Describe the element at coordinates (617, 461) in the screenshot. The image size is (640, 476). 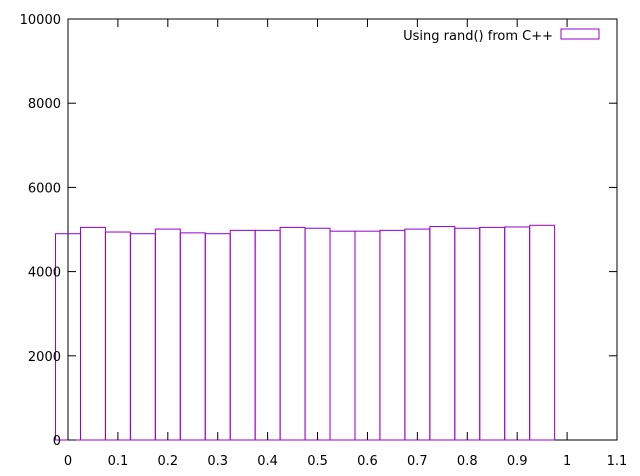
I see `x-tick-label: 1.1` at that location.